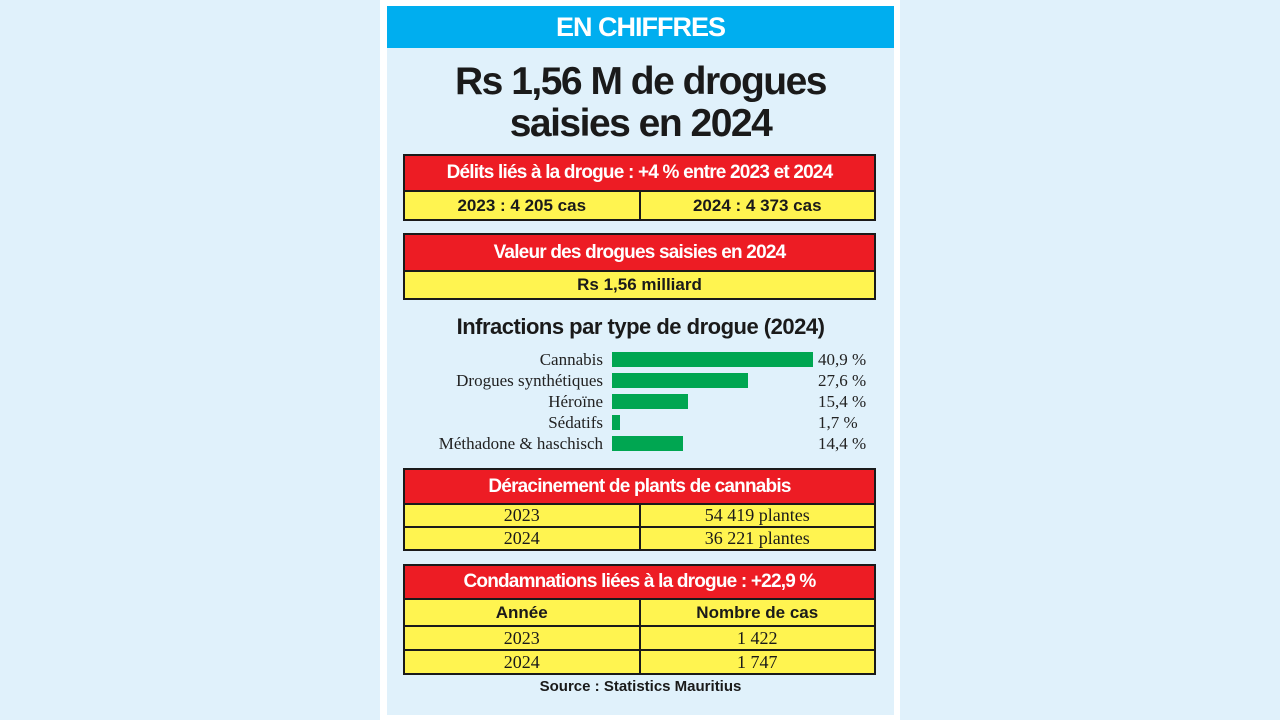 The image size is (1280, 720). I want to click on bar-value-label: 27,6 %, so click(842, 380).